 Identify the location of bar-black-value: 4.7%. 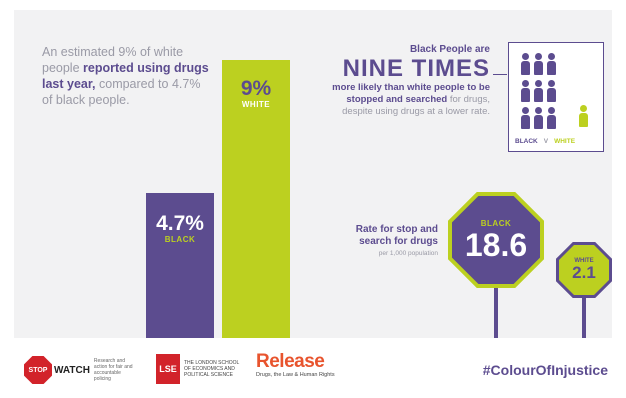
(180, 223).